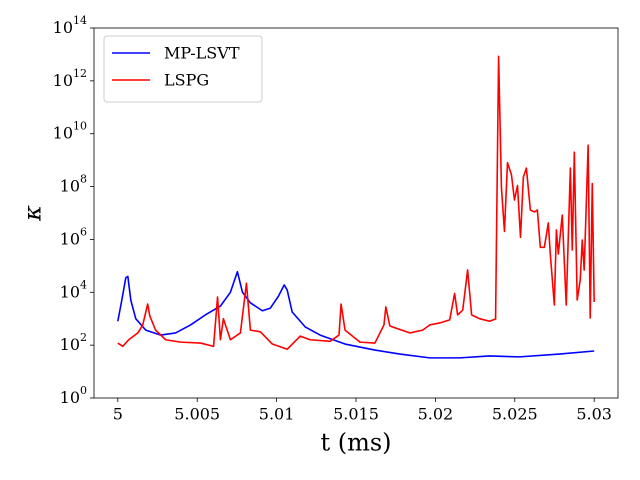 Image resolution: width=640 pixels, height=480 pixels. What do you see at coordinates (73, 289) in the screenshot?
I see `y-tick-label: 10⁴` at bounding box center [73, 289].